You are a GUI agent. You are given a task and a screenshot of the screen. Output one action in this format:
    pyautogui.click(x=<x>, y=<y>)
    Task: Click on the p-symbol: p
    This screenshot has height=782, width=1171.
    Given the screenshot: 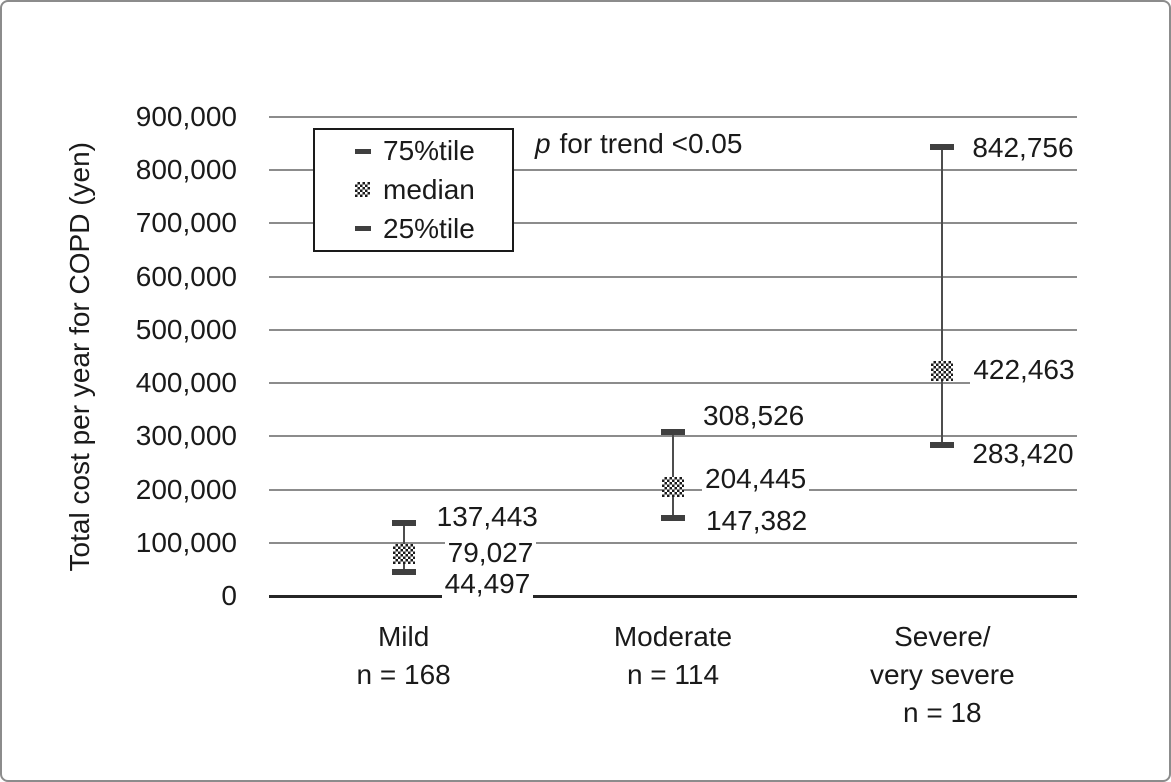 What is the action you would take?
    pyautogui.click(x=543, y=143)
    